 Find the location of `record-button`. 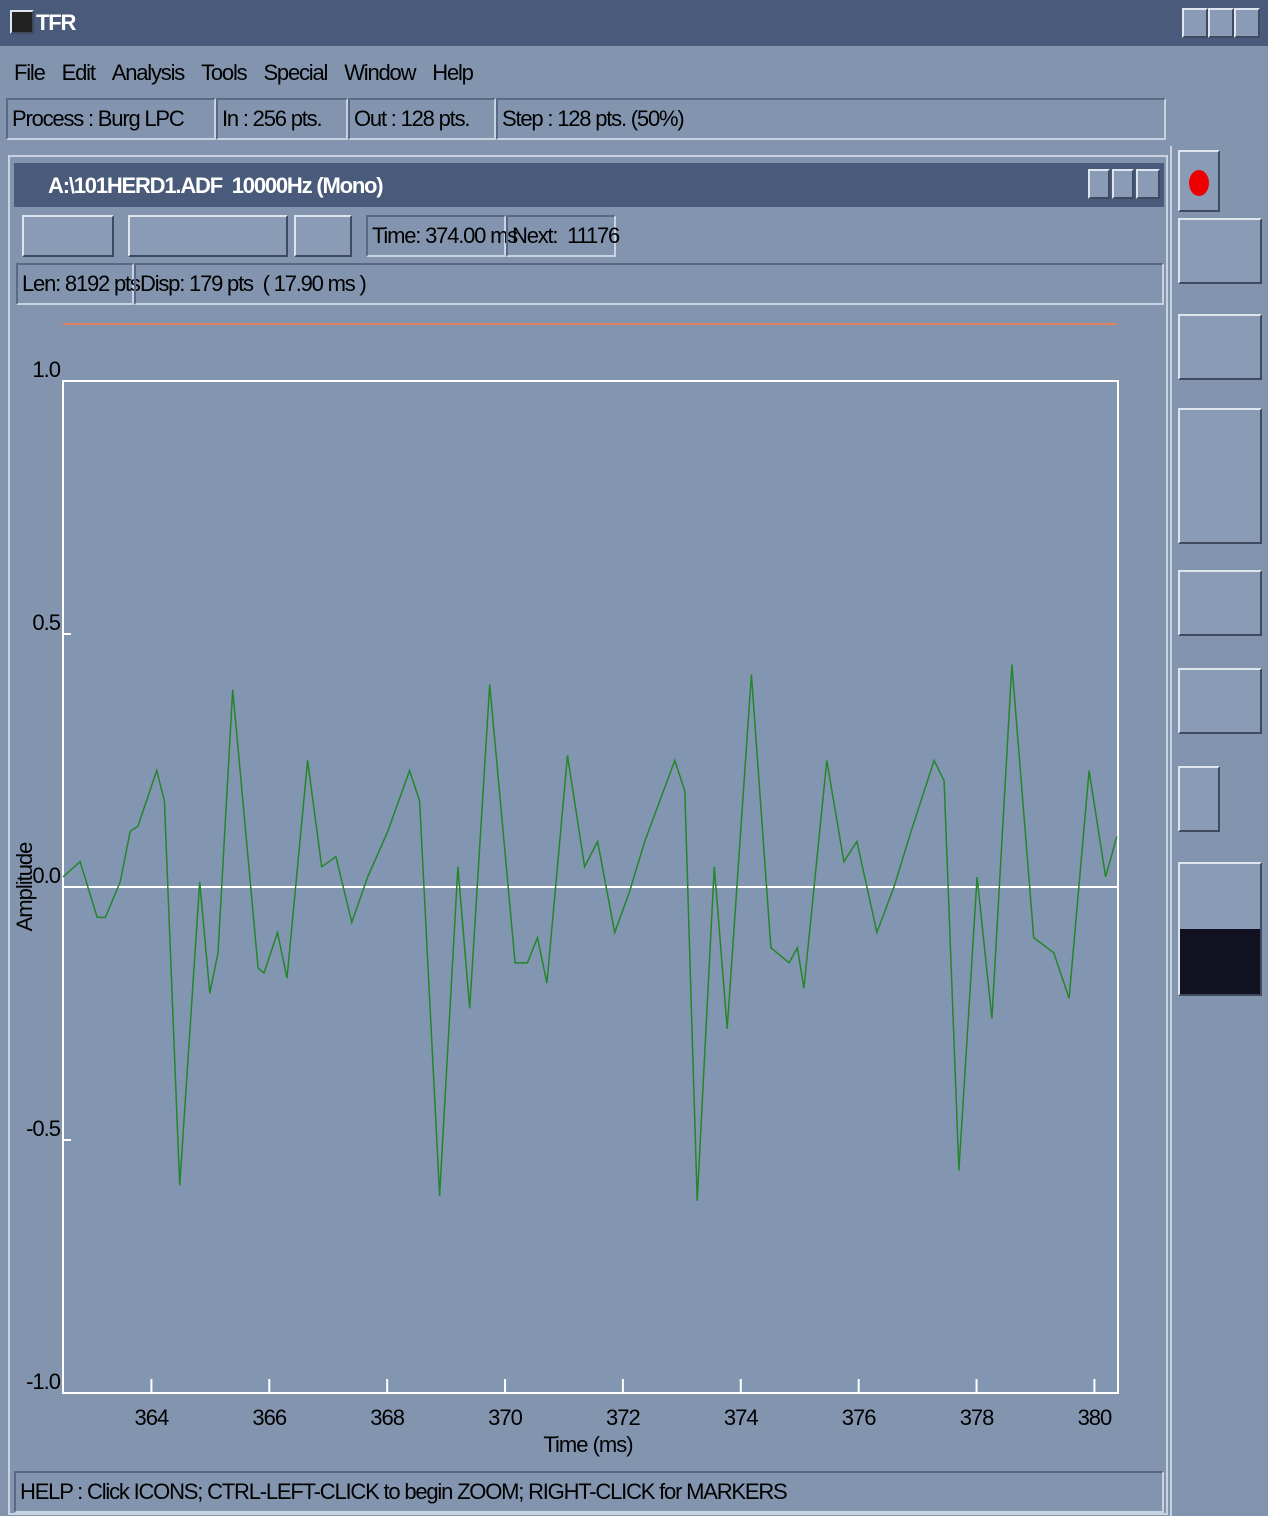

record-button is located at coordinates (1199, 181).